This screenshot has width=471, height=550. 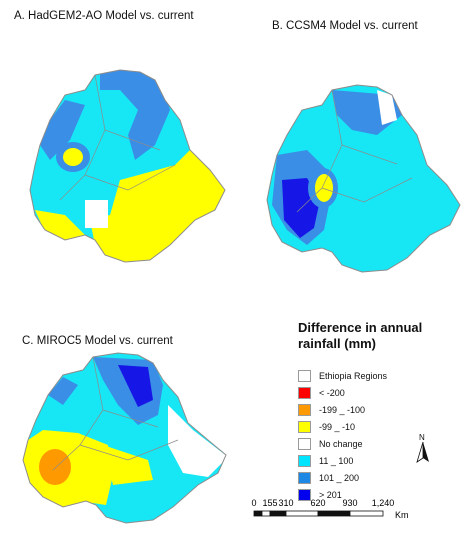 I want to click on legend-item: Ethiopia Regions, so click(x=342, y=376).